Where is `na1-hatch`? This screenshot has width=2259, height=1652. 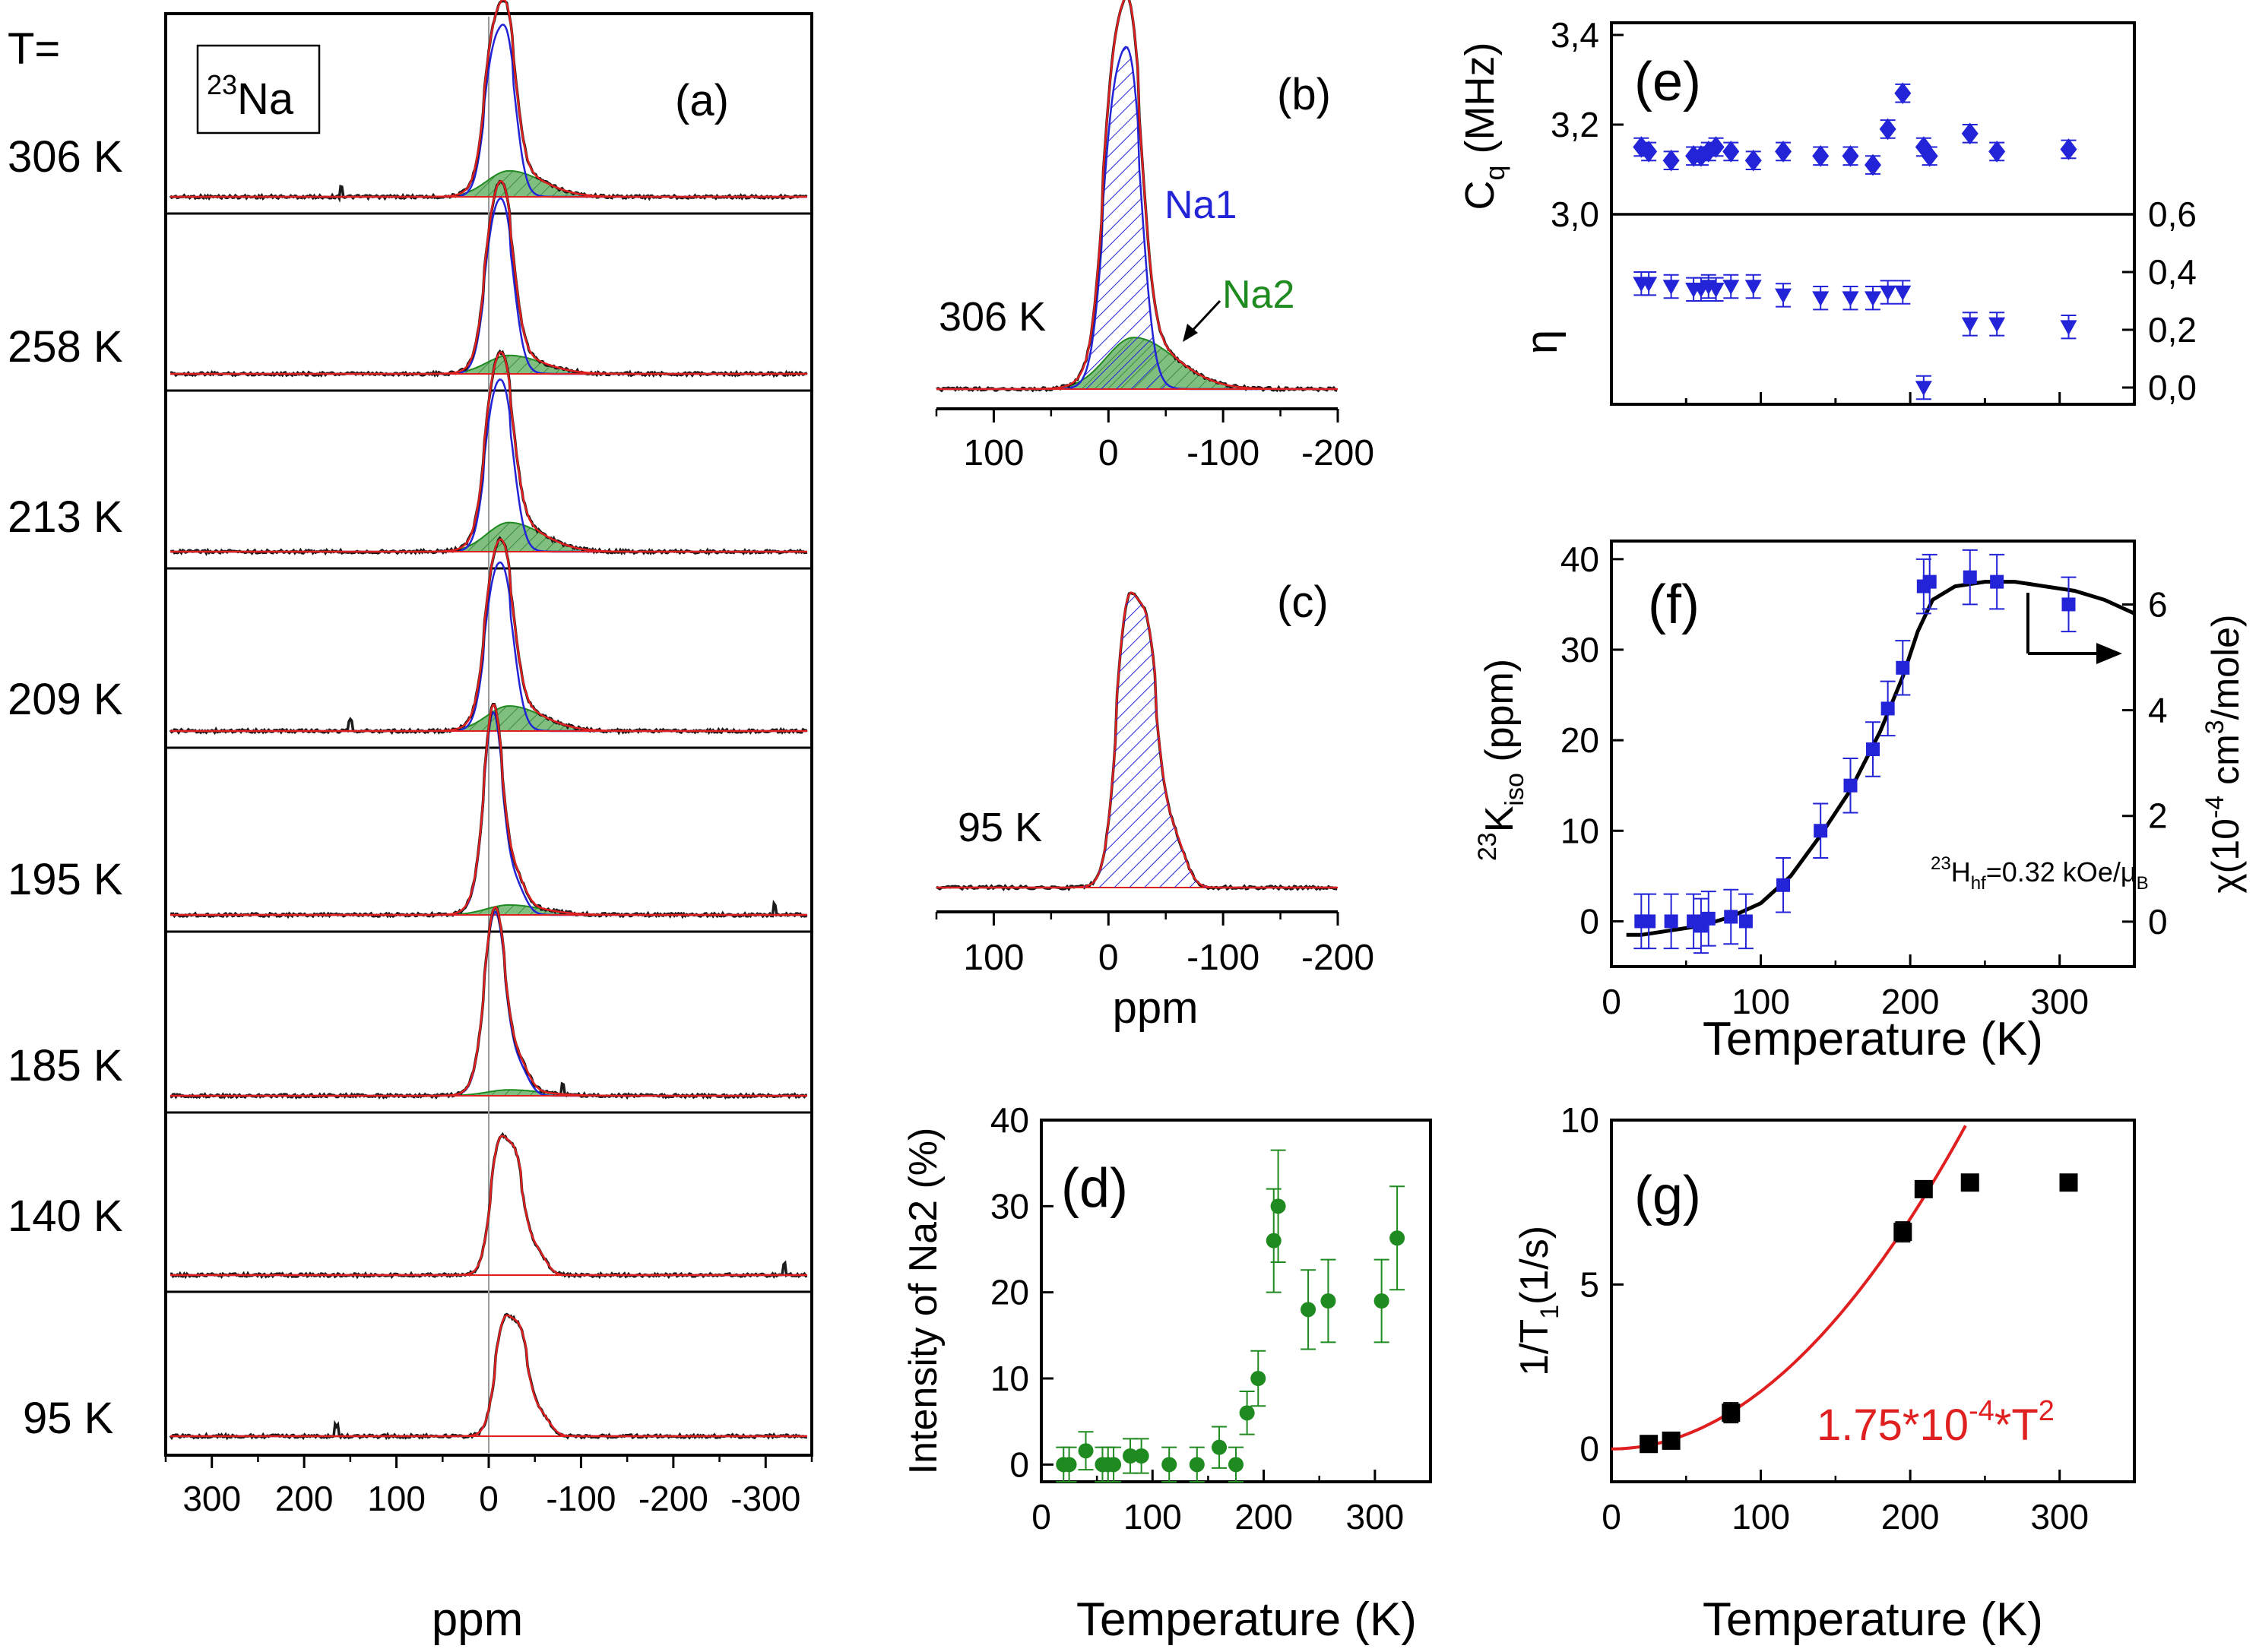 na1-hatch is located at coordinates (1137, 740).